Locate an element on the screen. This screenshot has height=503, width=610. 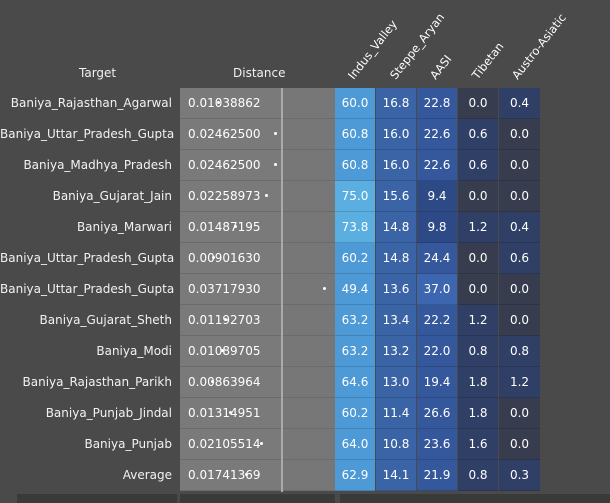
bottom-strip-left is located at coordinates (97, 498).